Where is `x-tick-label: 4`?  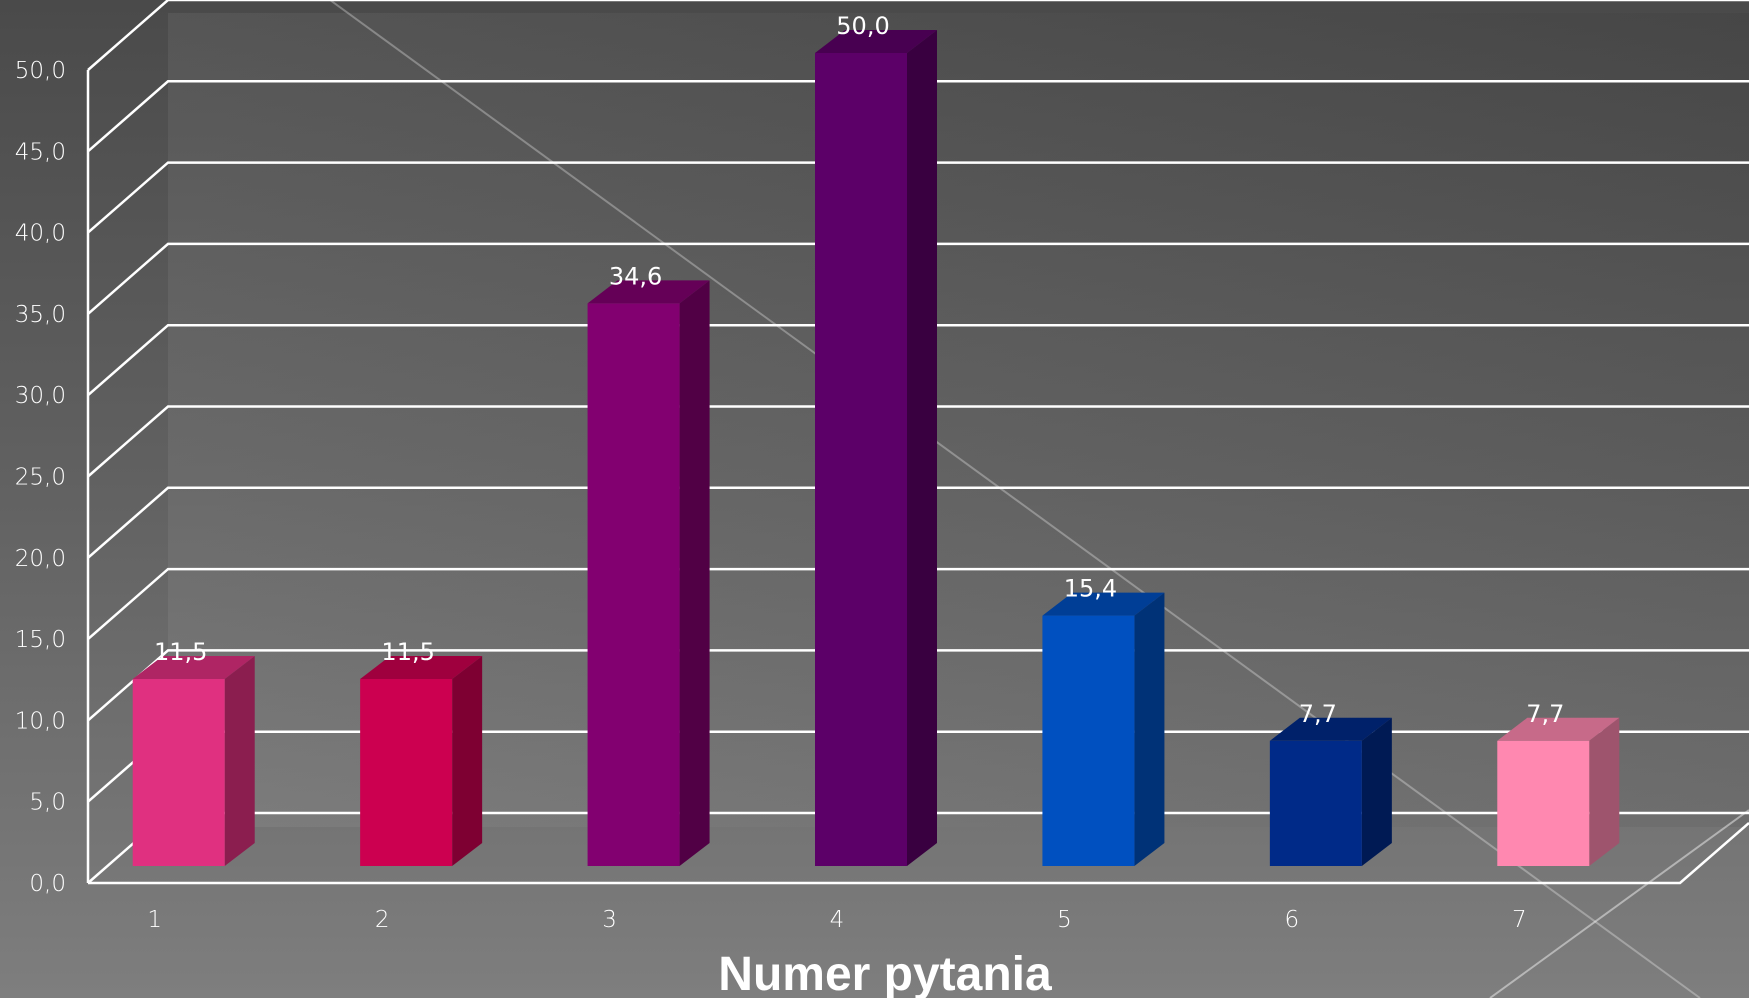 x-tick-label: 4 is located at coordinates (837, 920).